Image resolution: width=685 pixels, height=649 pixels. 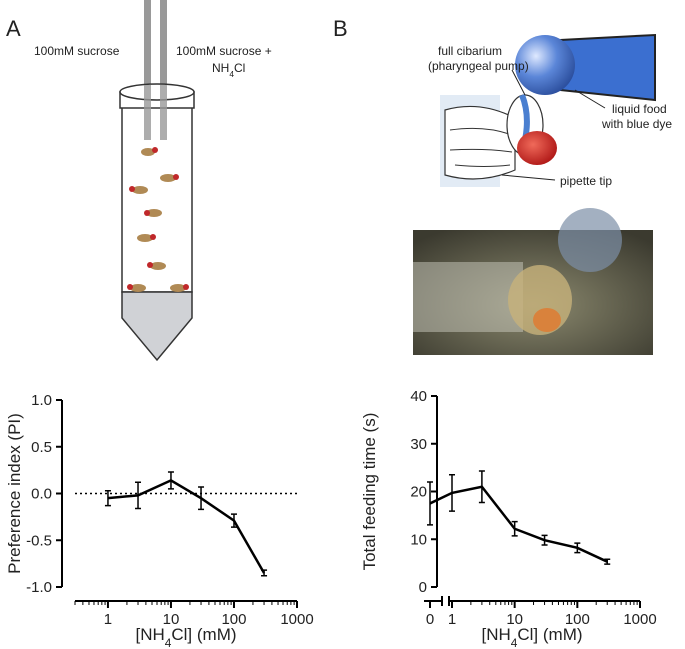 What do you see at coordinates (548, 110) in the screenshot?
I see `fly-diagram` at bounding box center [548, 110].